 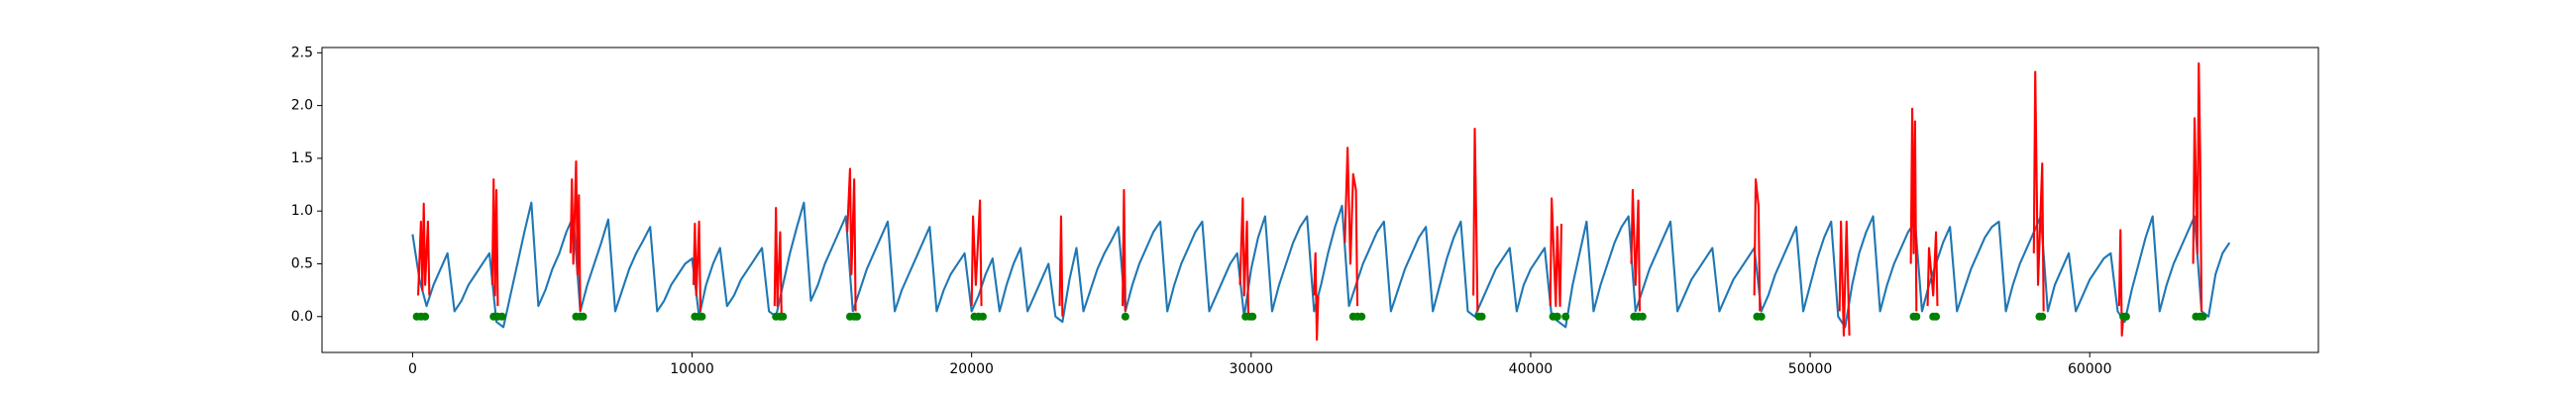 What do you see at coordinates (302, 158) in the screenshot?
I see `y-tick-label: 1.5` at bounding box center [302, 158].